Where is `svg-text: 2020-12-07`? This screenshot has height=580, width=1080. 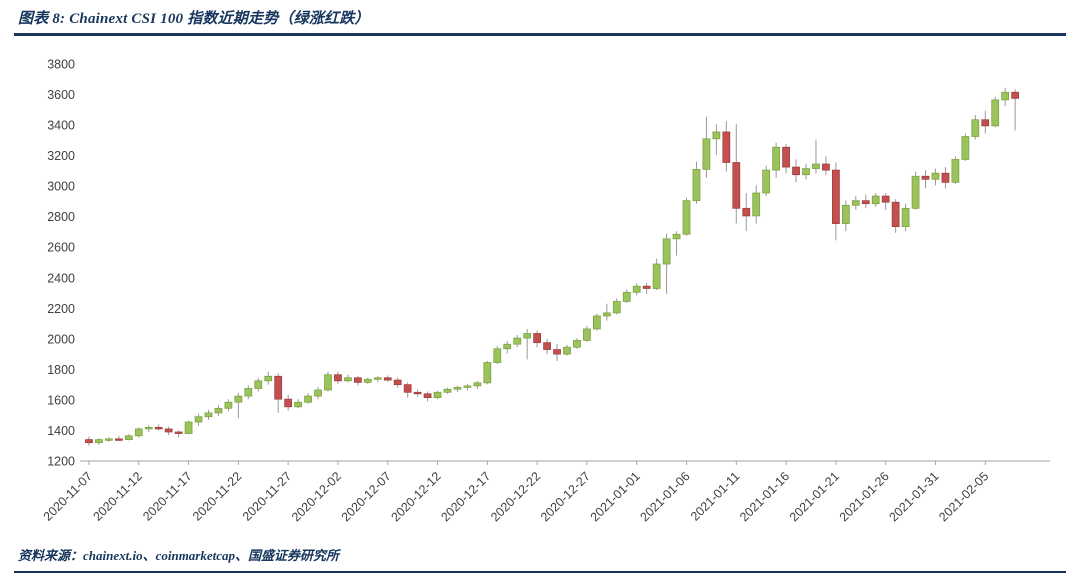 svg-text: 2020-12-07 is located at coordinates (366, 496).